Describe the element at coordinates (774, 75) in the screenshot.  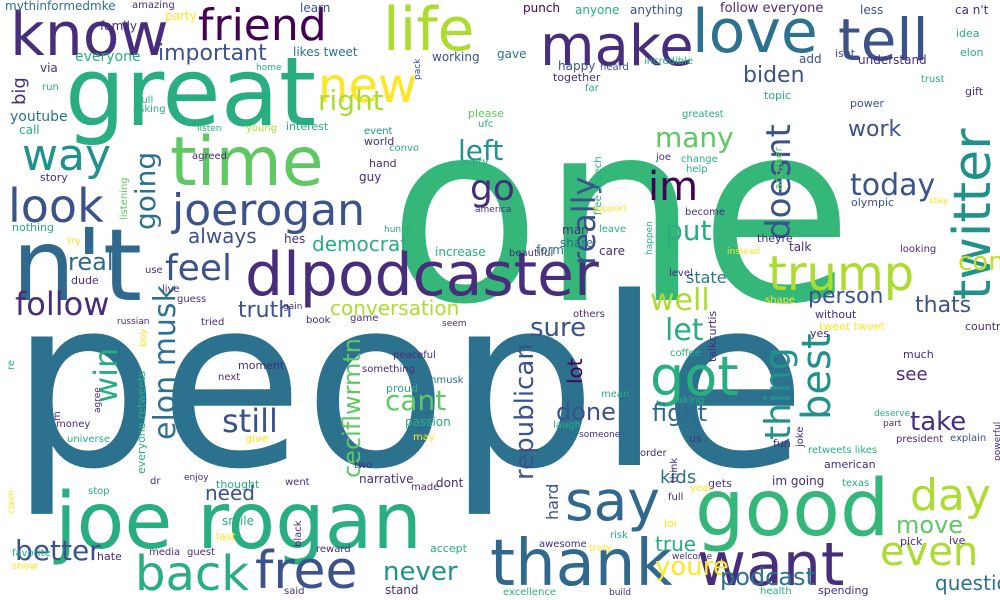
I see `word-biden: biden` at that location.